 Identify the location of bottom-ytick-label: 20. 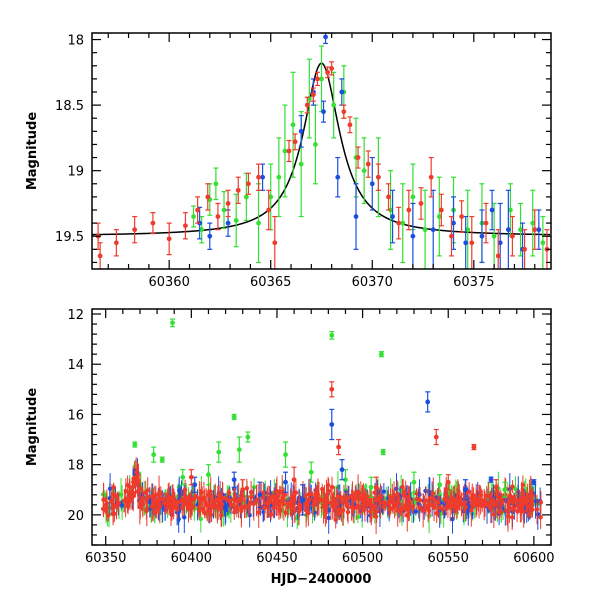
(75, 516).